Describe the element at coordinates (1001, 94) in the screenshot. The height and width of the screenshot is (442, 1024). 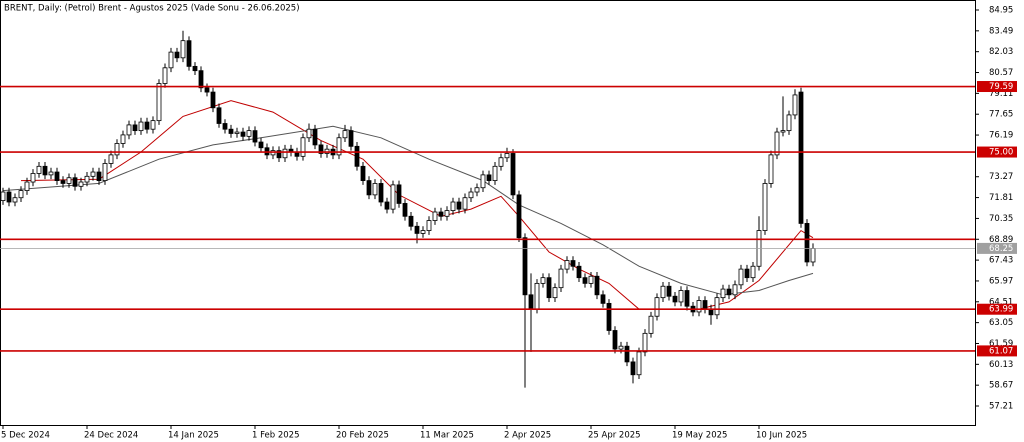
I see `y-tick-label: 79.11` at that location.